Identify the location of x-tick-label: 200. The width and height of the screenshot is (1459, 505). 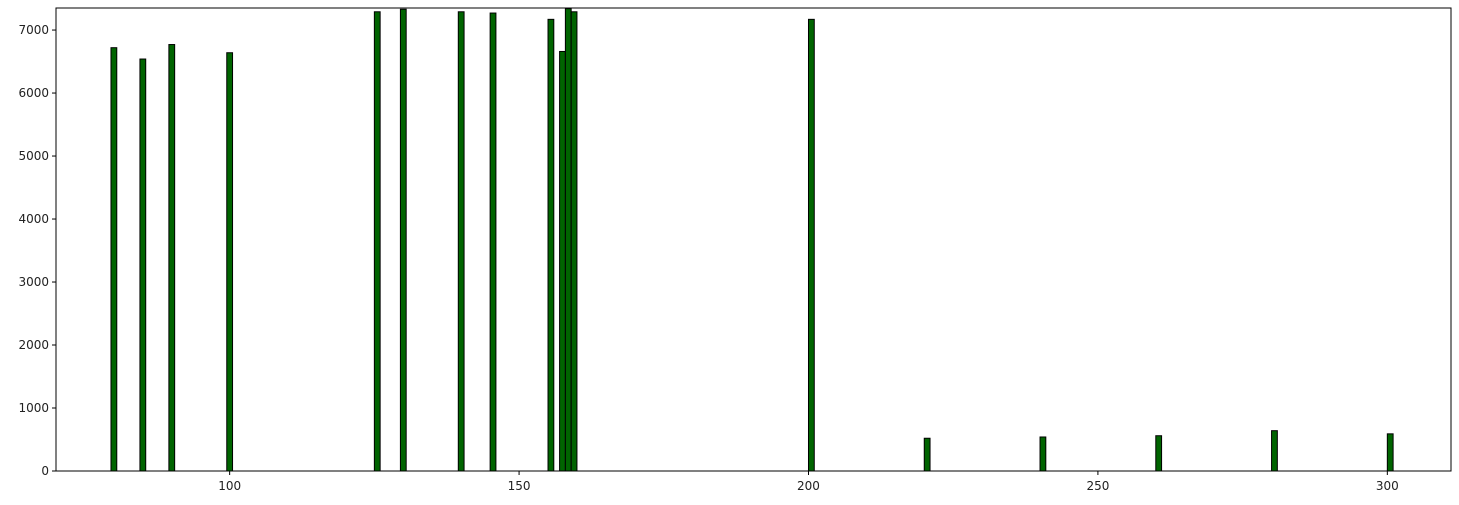
(808, 486).